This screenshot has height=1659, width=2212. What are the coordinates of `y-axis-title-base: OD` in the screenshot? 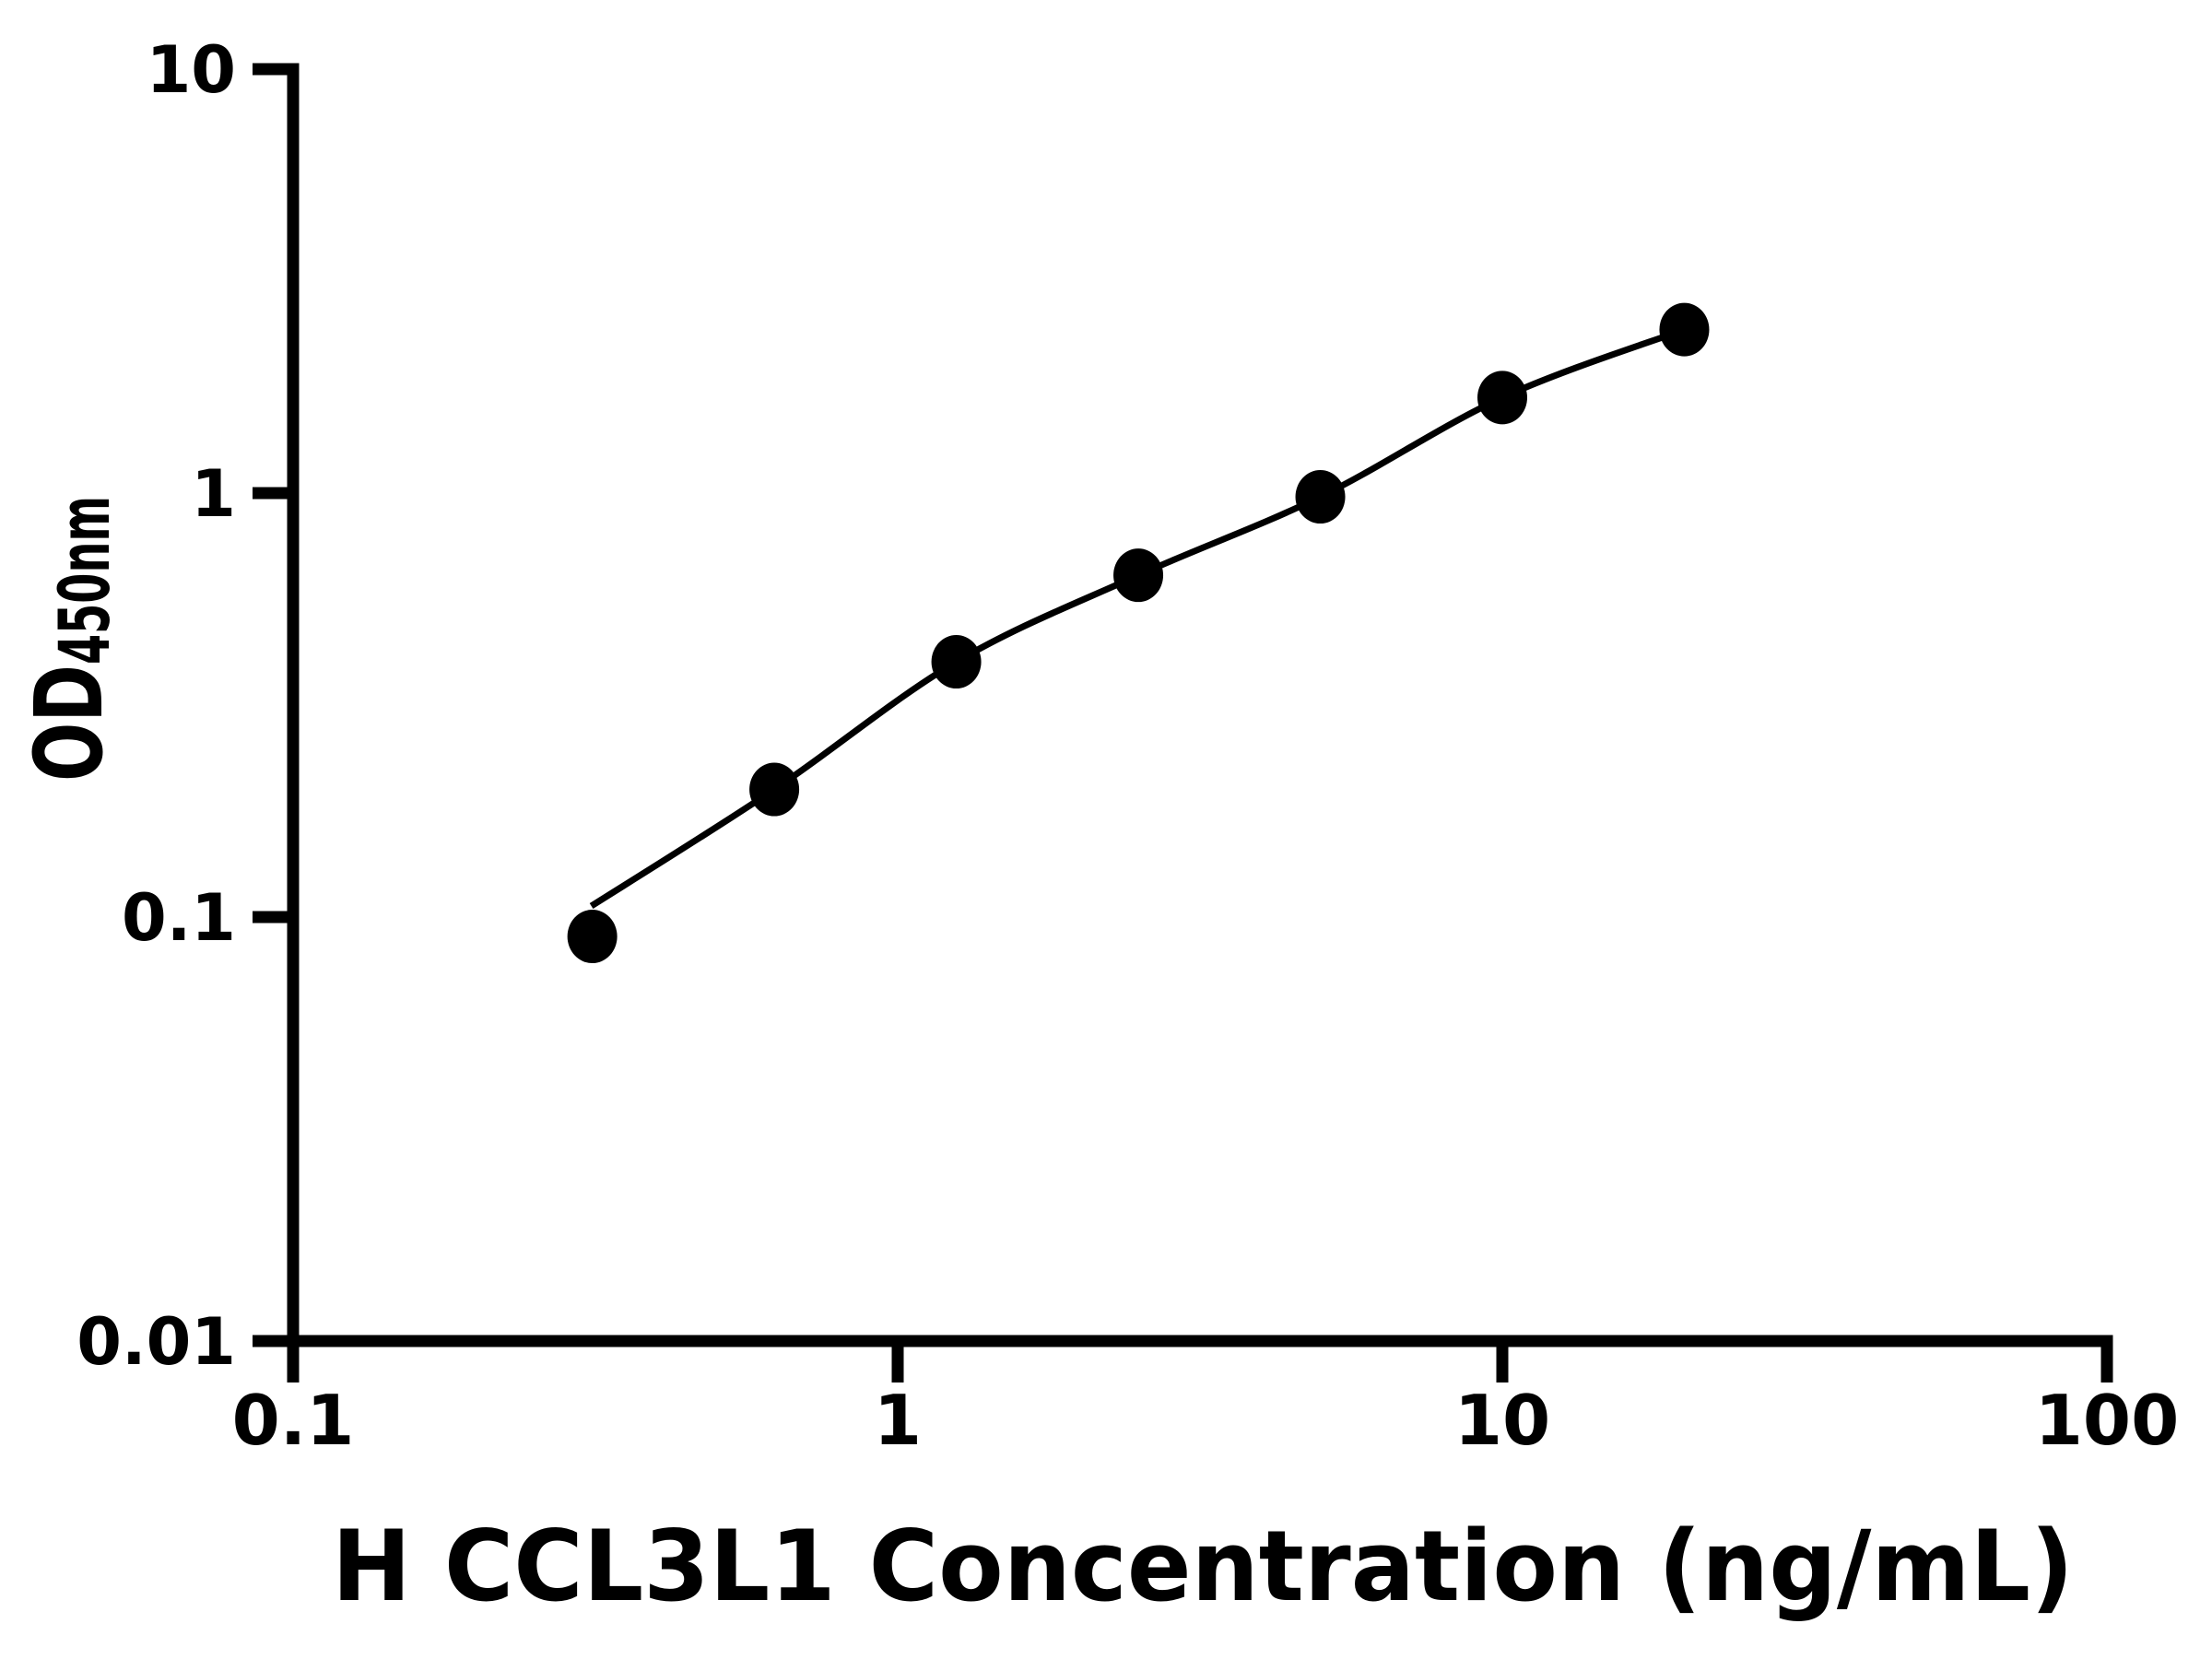 It's located at (69, 723).